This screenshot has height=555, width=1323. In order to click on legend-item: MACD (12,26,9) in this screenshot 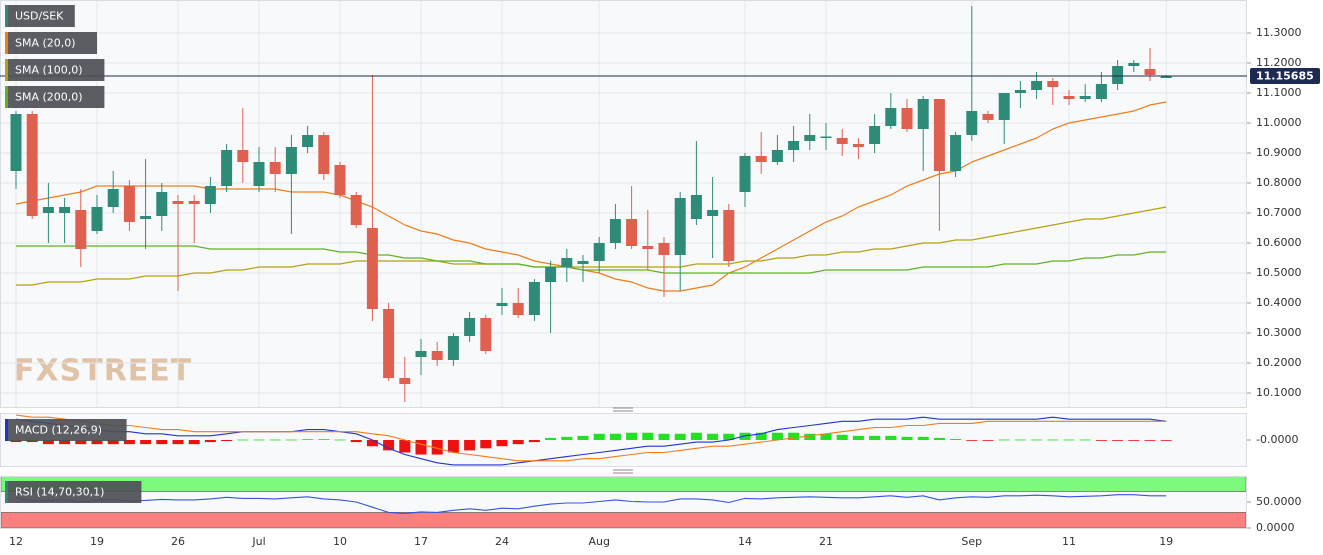, I will do `click(66, 430)`.